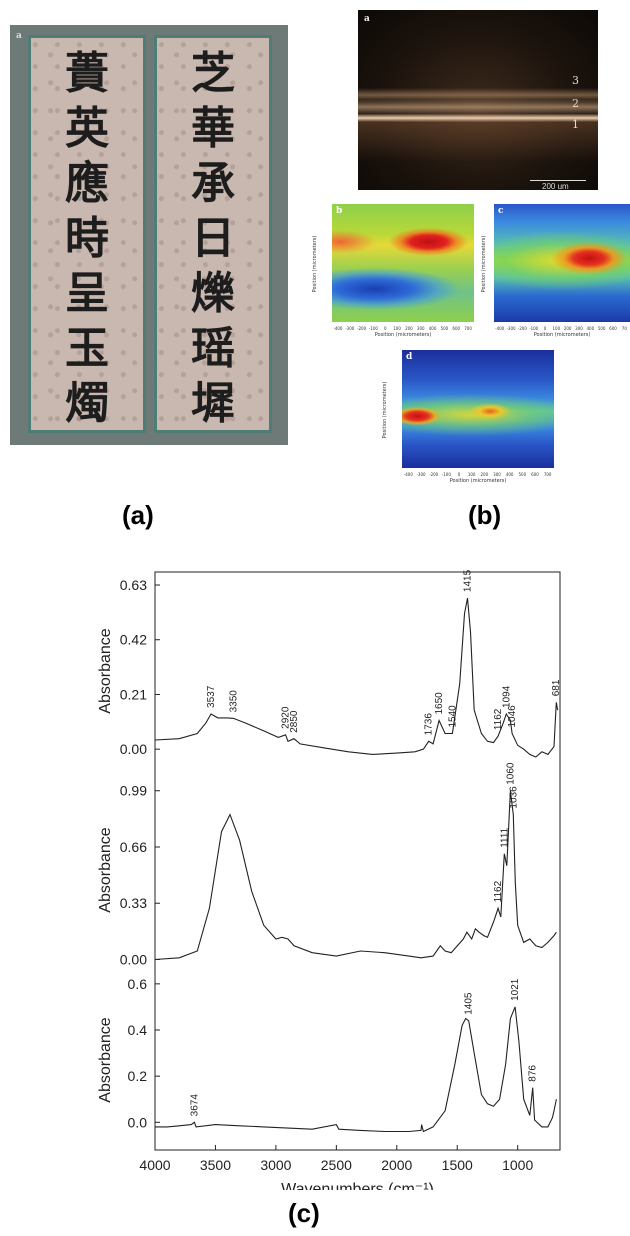  I want to click on x-axis-label: Wavenumbers (cm⁻¹), so click(357, 1185).